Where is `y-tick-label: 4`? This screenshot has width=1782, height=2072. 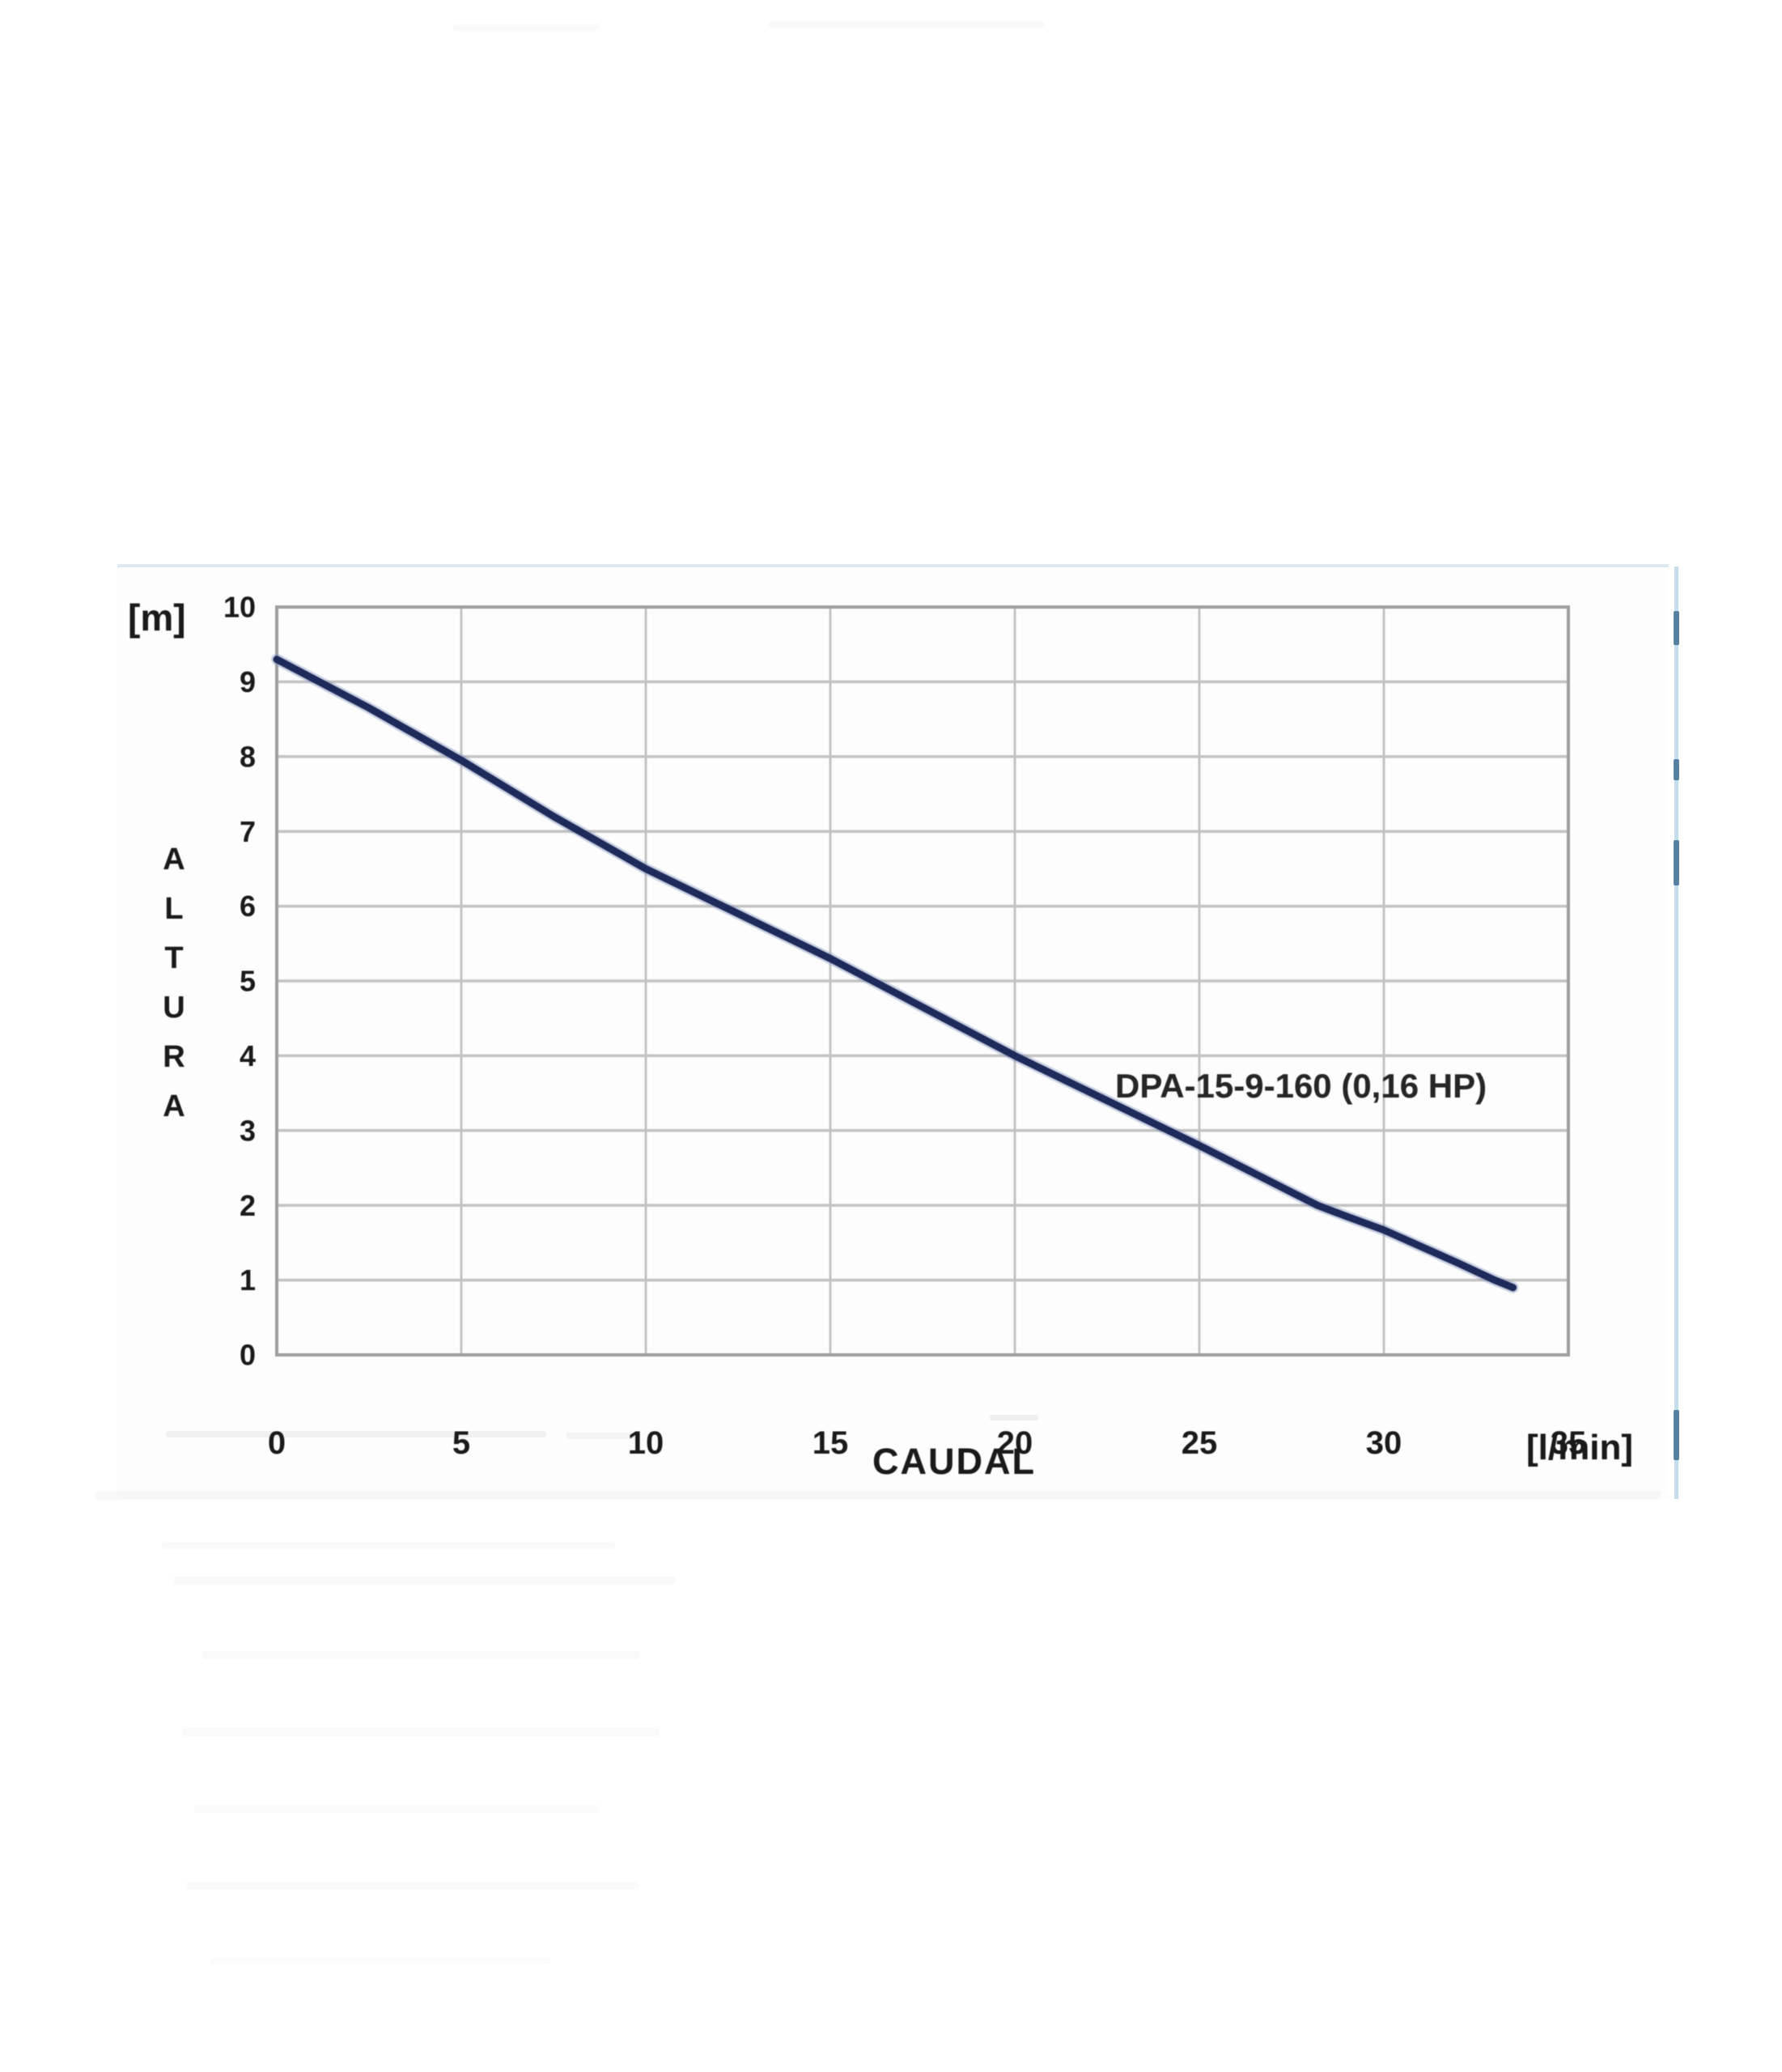
y-tick-label: 4 is located at coordinates (248, 1055).